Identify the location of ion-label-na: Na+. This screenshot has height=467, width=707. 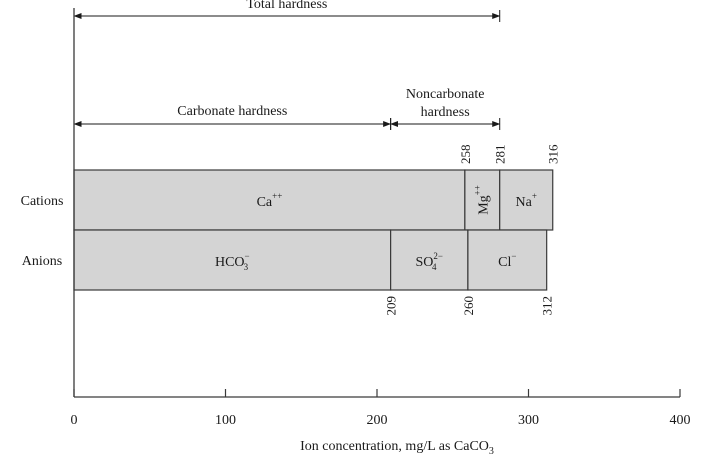
(526, 200).